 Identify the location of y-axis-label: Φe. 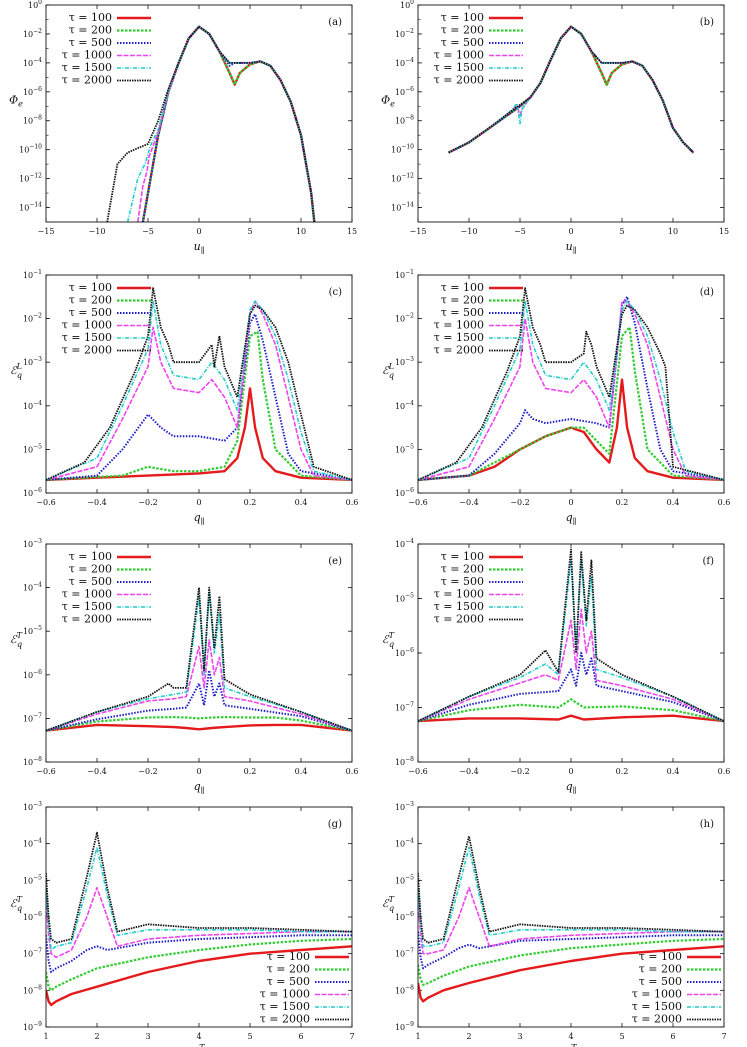
(388, 101).